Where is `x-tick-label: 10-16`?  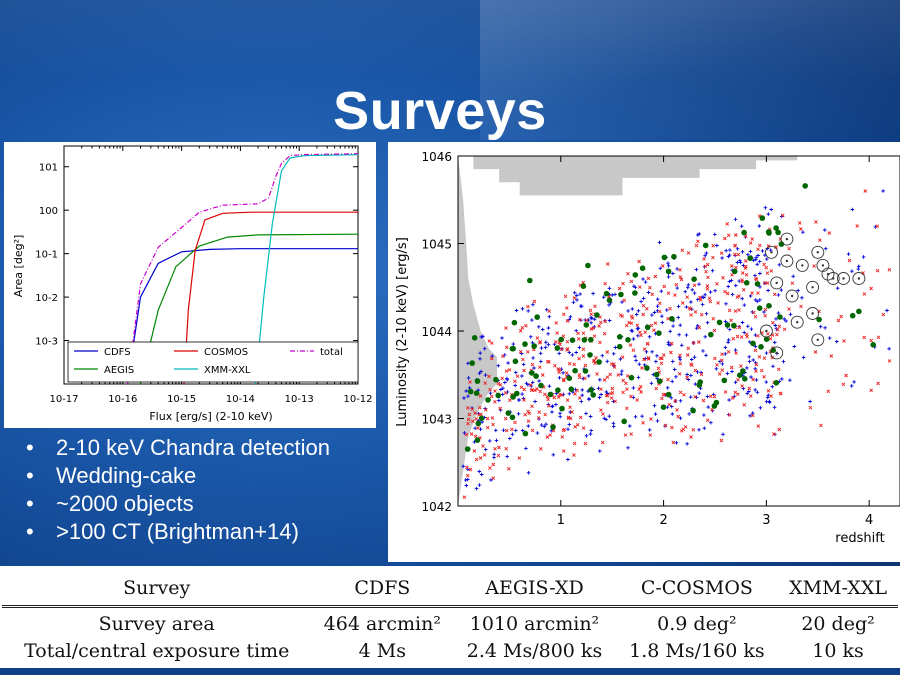 x-tick-label: 10-16 is located at coordinates (122, 399).